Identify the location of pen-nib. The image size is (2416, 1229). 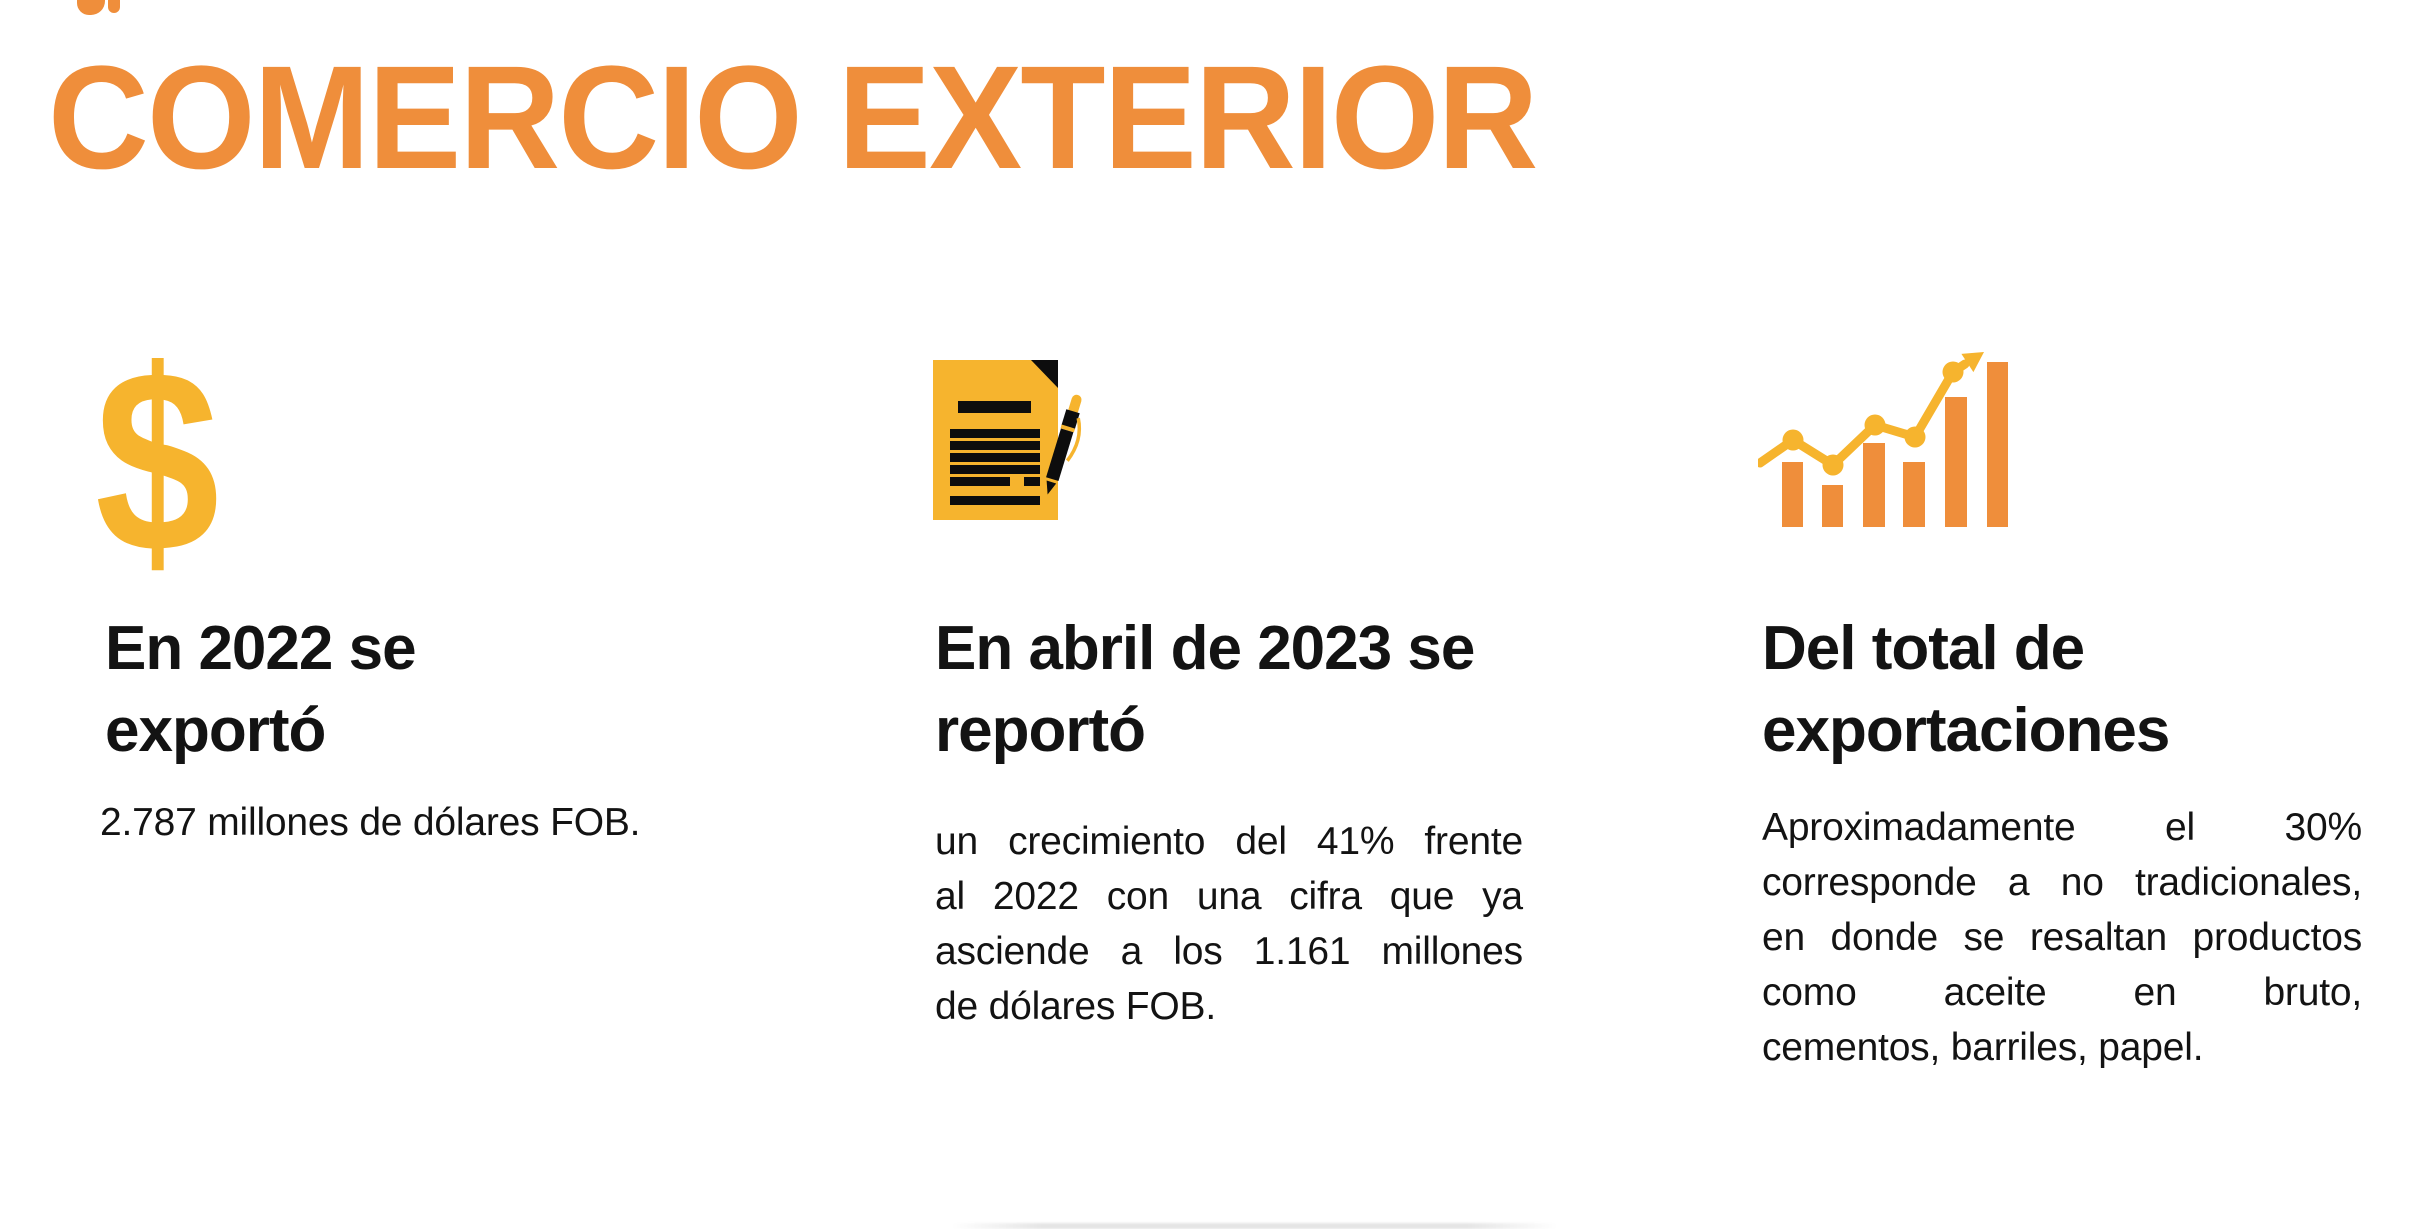
(1051, 487).